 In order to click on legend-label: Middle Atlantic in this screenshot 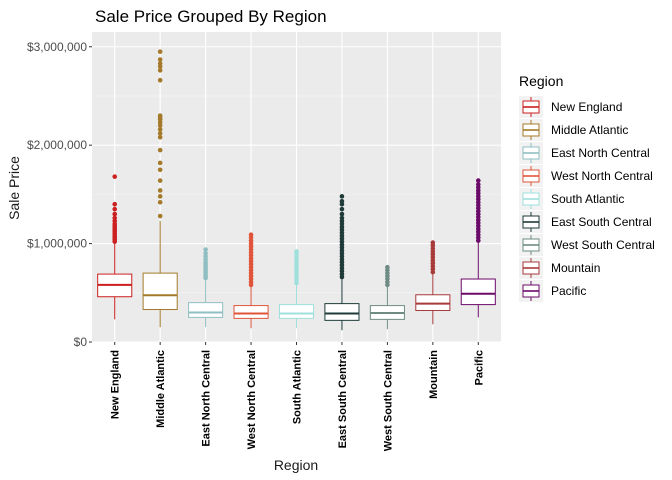, I will do `click(589, 130)`.